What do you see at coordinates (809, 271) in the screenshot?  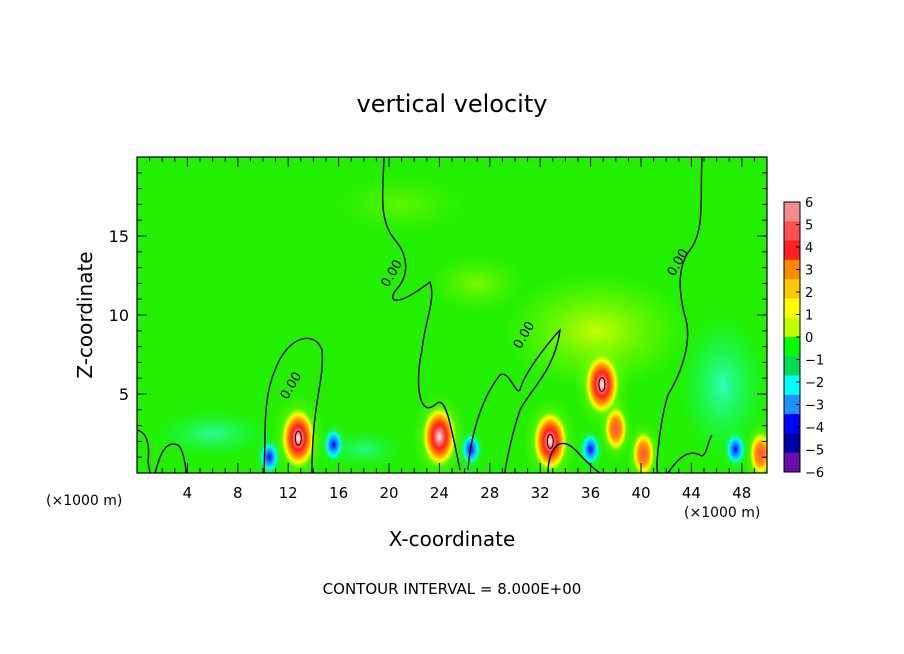 I see `colorbar-label: 3` at bounding box center [809, 271].